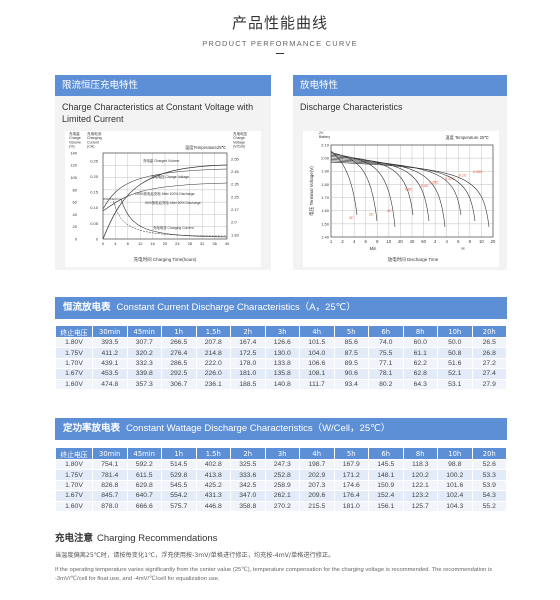 The height and width of the screenshot is (600, 560). Describe the element at coordinates (179, 353) in the screenshot. I see `table-cell: 276.4` at that location.